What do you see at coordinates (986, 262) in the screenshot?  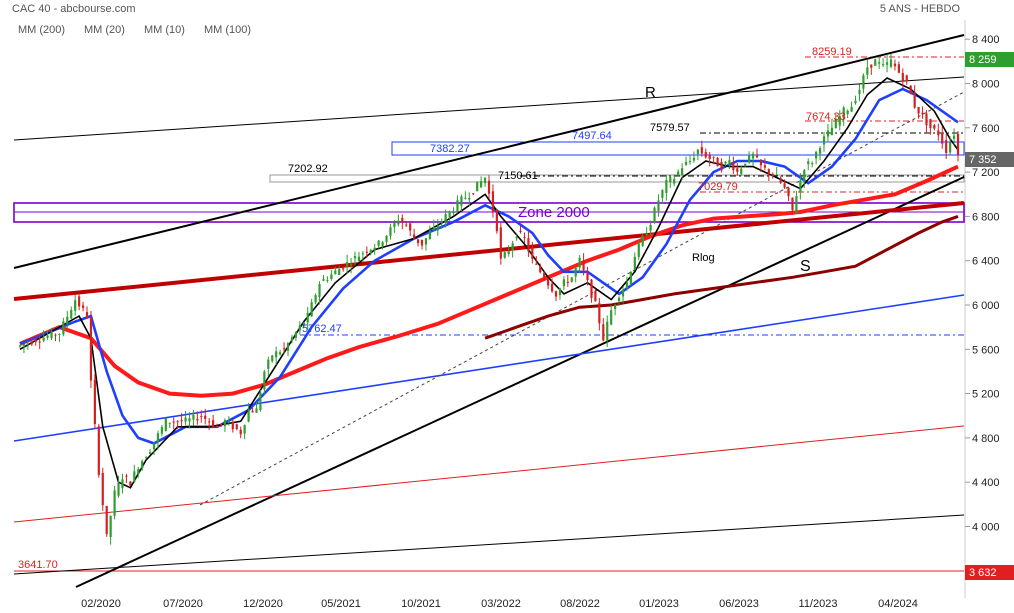 I see `y-tick-label: 6 400` at bounding box center [986, 262].